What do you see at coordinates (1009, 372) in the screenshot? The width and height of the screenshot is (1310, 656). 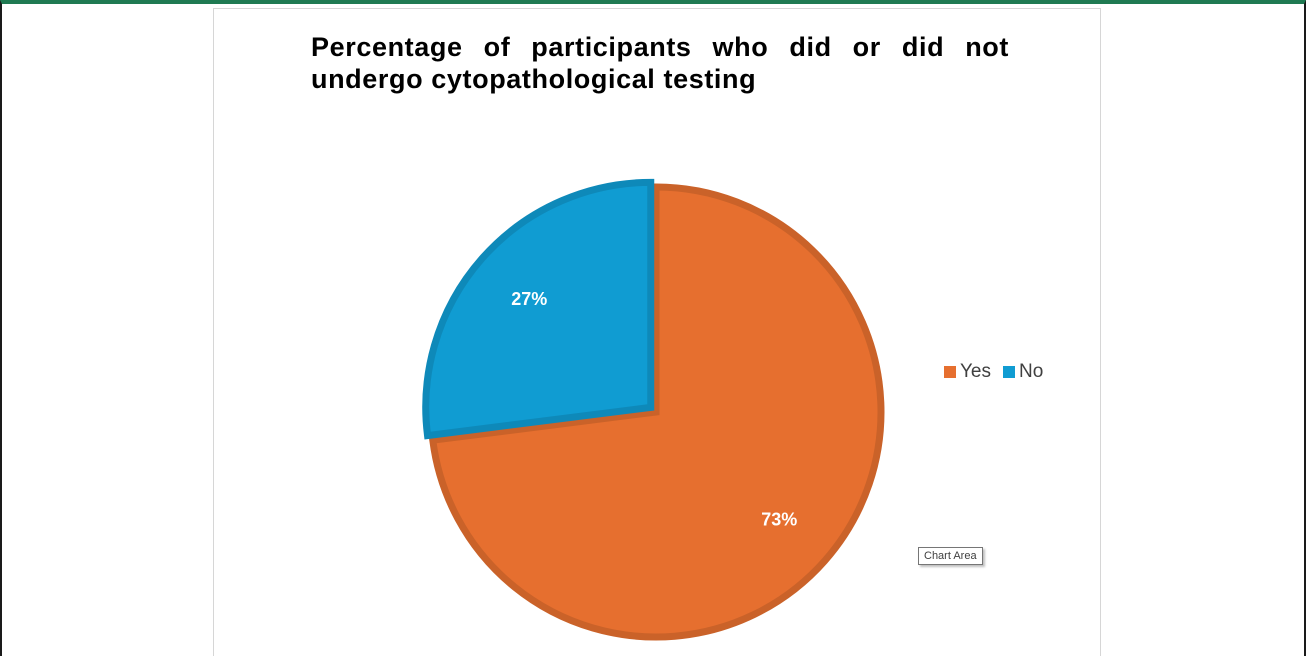 I see `legend-swatch-no` at bounding box center [1009, 372].